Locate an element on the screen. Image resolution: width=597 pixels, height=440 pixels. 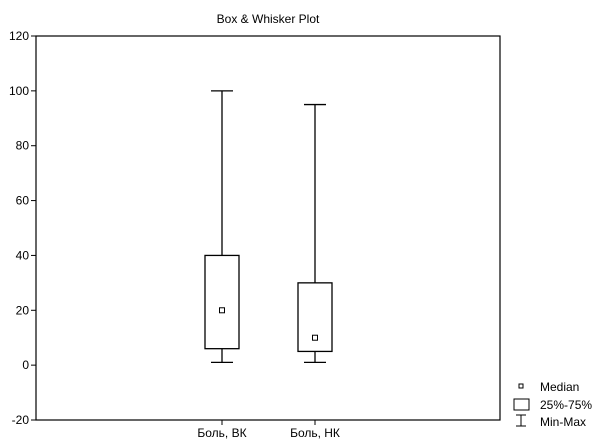
legend-median-label: Median is located at coordinates (559, 387).